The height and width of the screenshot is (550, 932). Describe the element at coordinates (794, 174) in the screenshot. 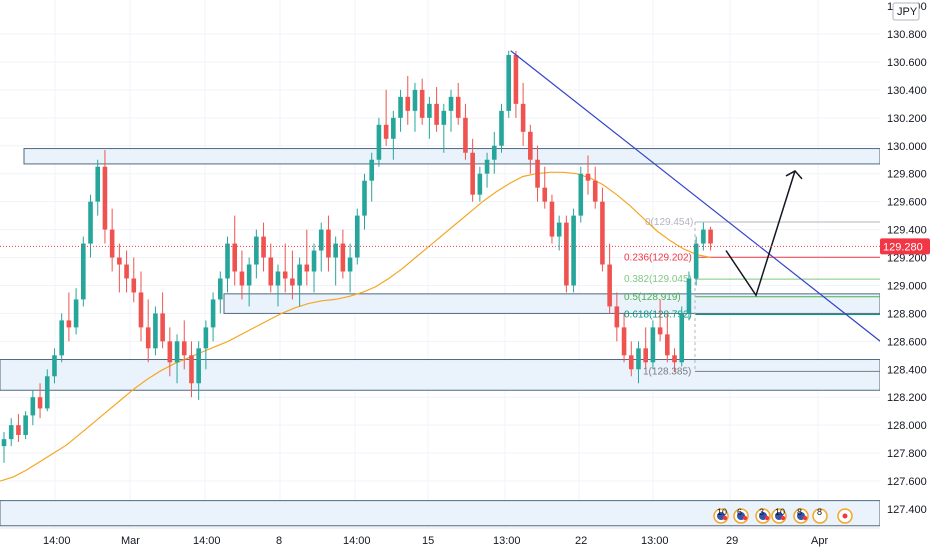

I see `arrow-head-icon` at that location.